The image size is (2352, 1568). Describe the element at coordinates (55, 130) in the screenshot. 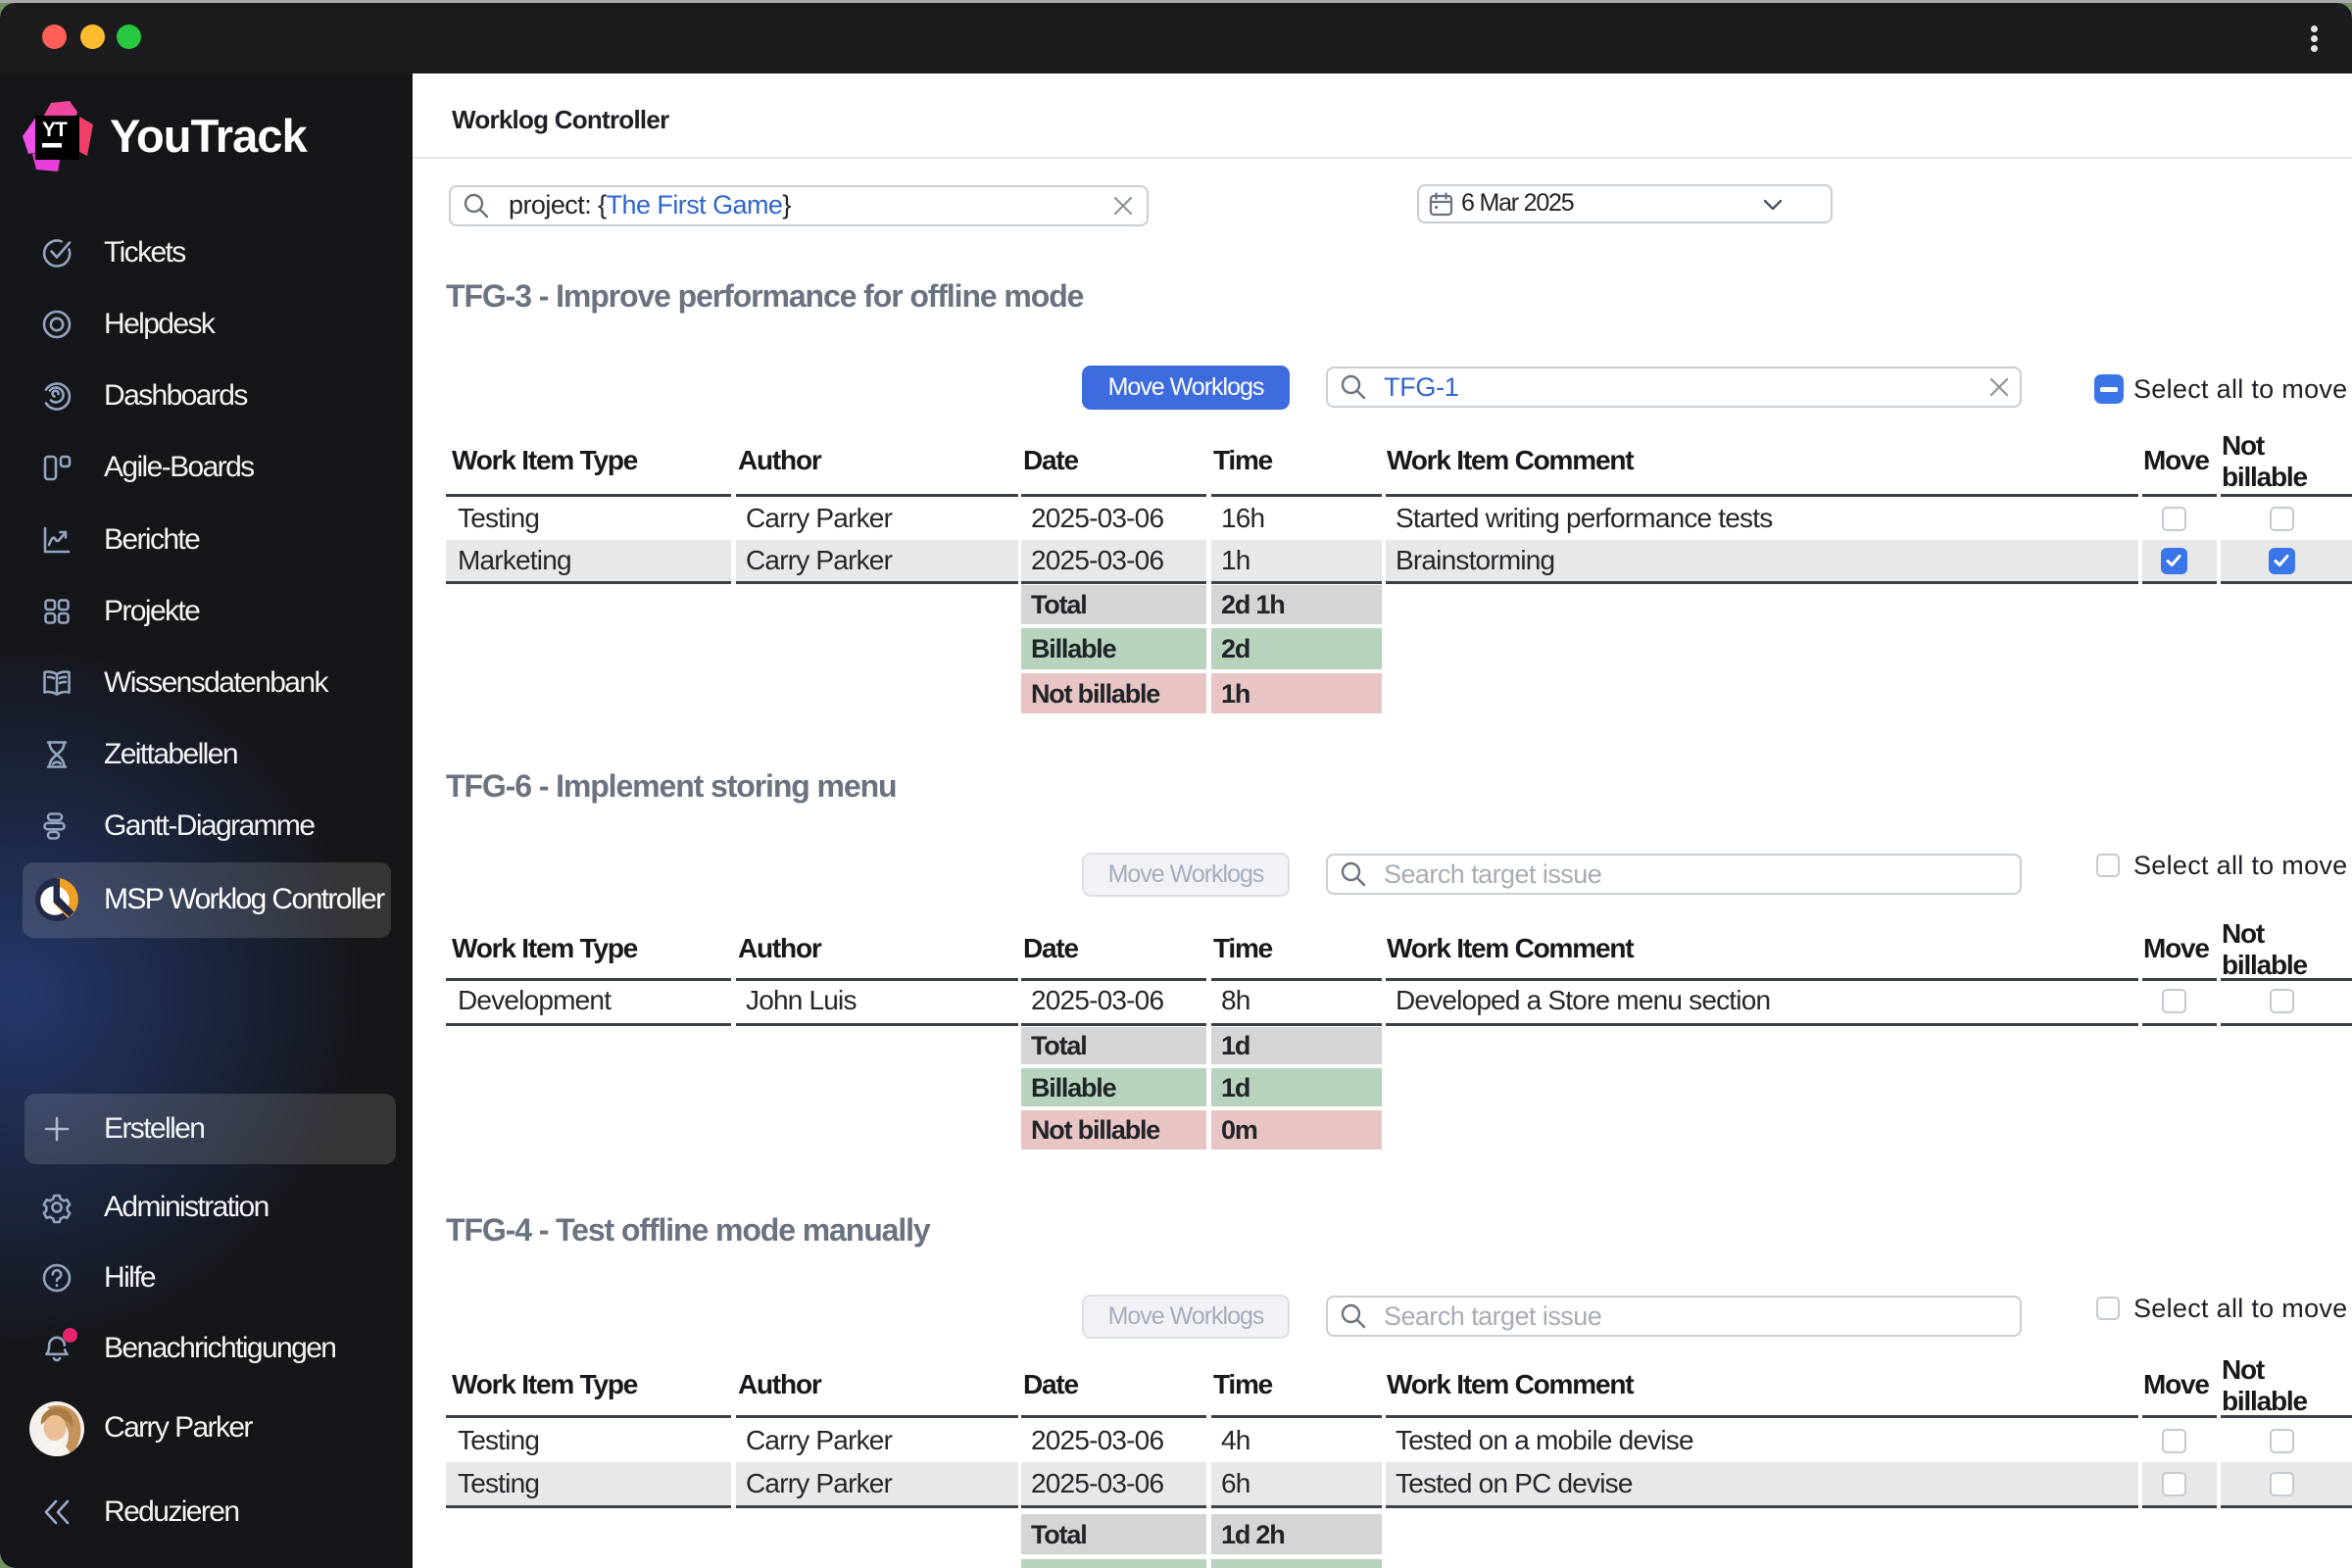

I see `svg-text: YT` at that location.